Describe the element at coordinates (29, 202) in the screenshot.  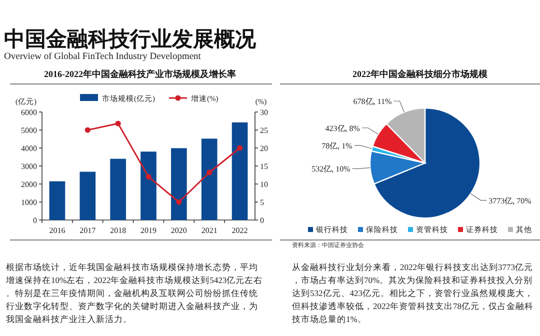
I see `y-tick-label: 1000` at that location.